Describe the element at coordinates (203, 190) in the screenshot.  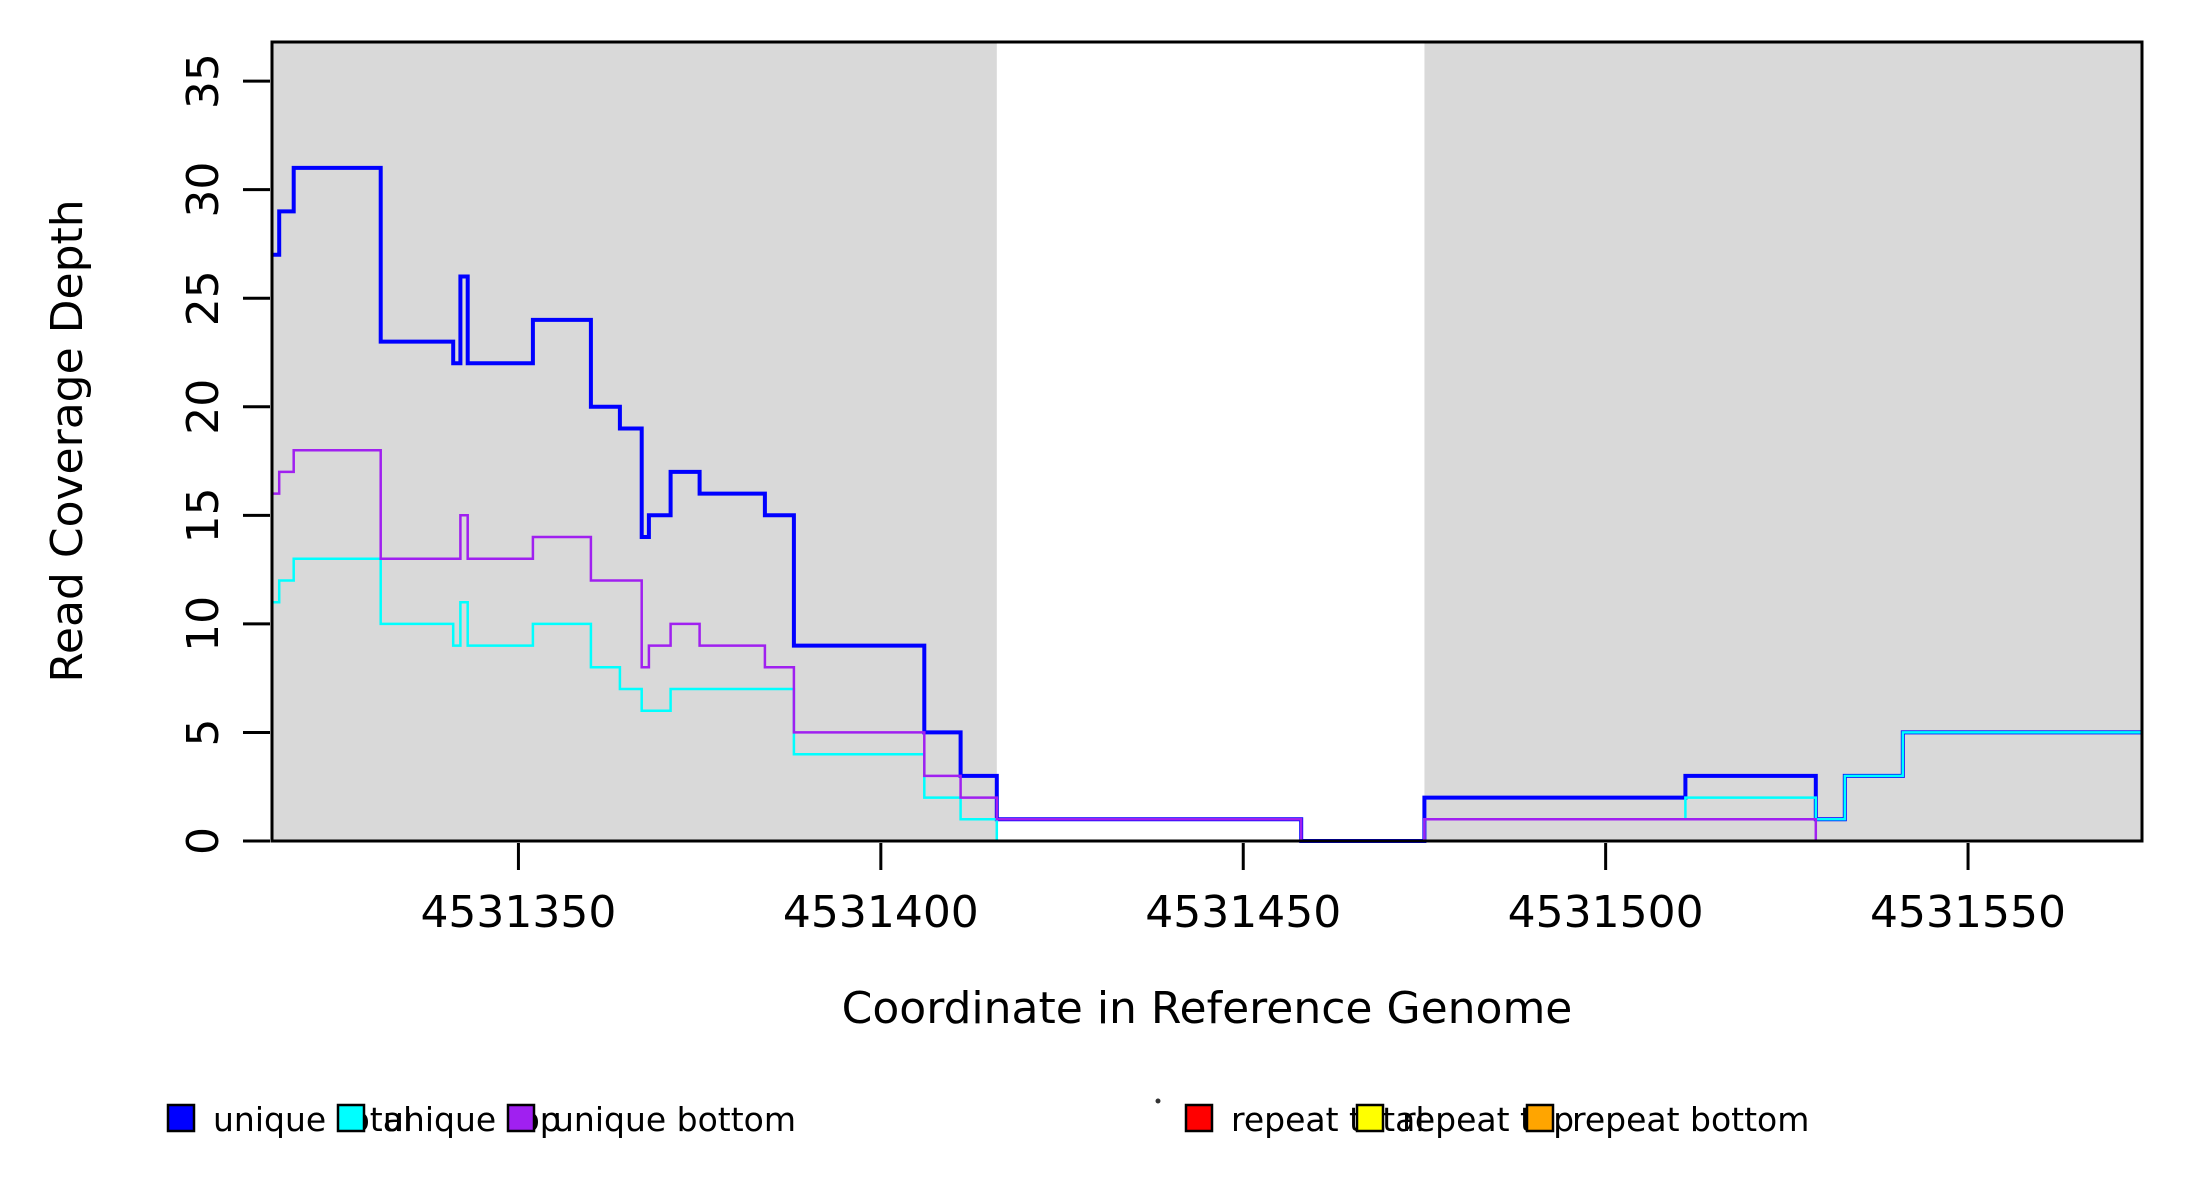
I see `y-tick-label: 30` at that location.